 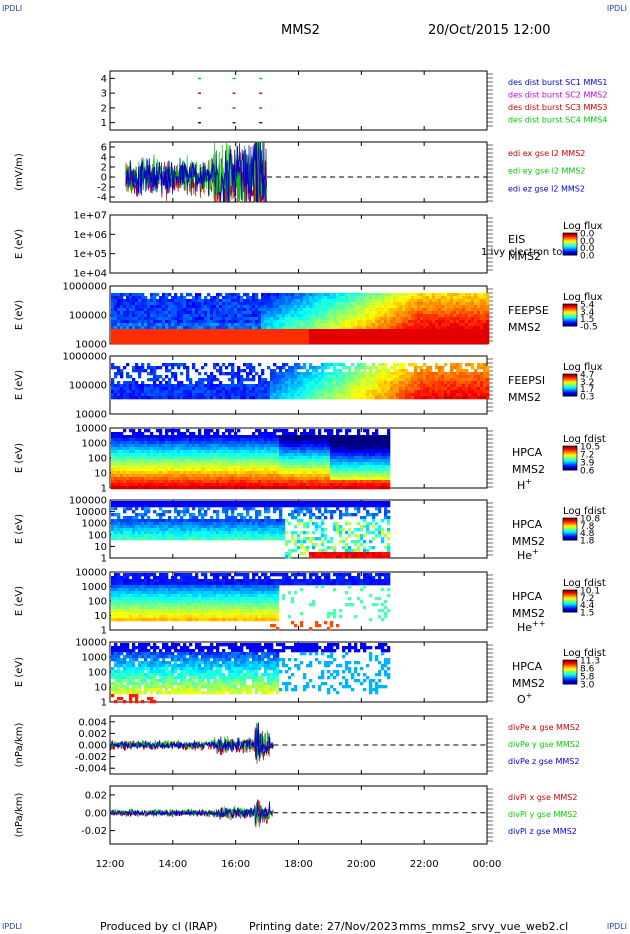 What do you see at coordinates (104, 94) in the screenshot?
I see `burst-flags-ytick-label: 3` at bounding box center [104, 94].